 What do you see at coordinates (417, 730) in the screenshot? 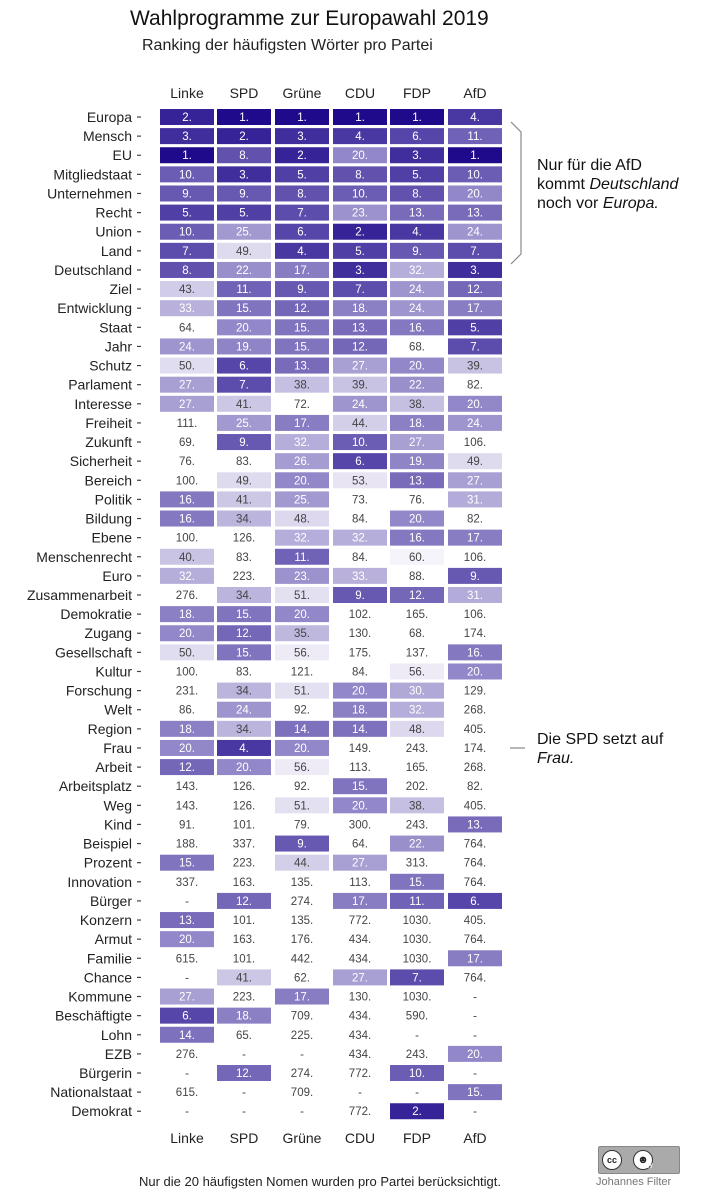
I see `cell-rank-label: 48.` at bounding box center [417, 730].